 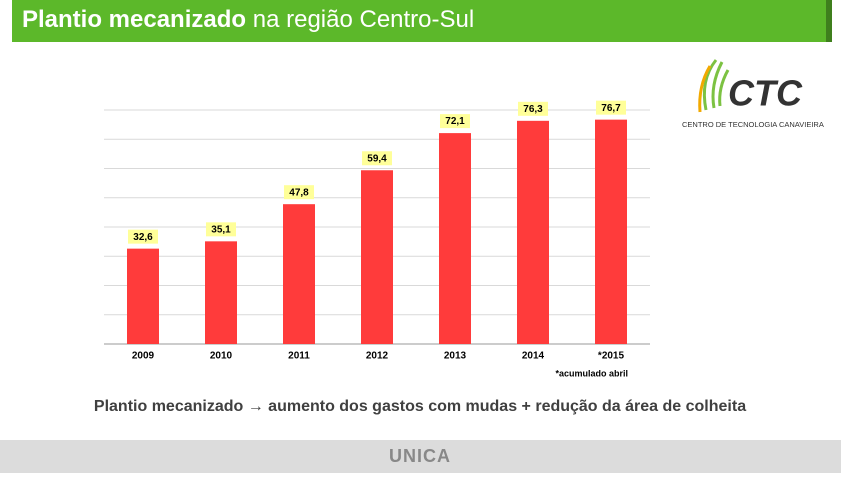 I want to click on footer-bar, so click(x=420, y=456).